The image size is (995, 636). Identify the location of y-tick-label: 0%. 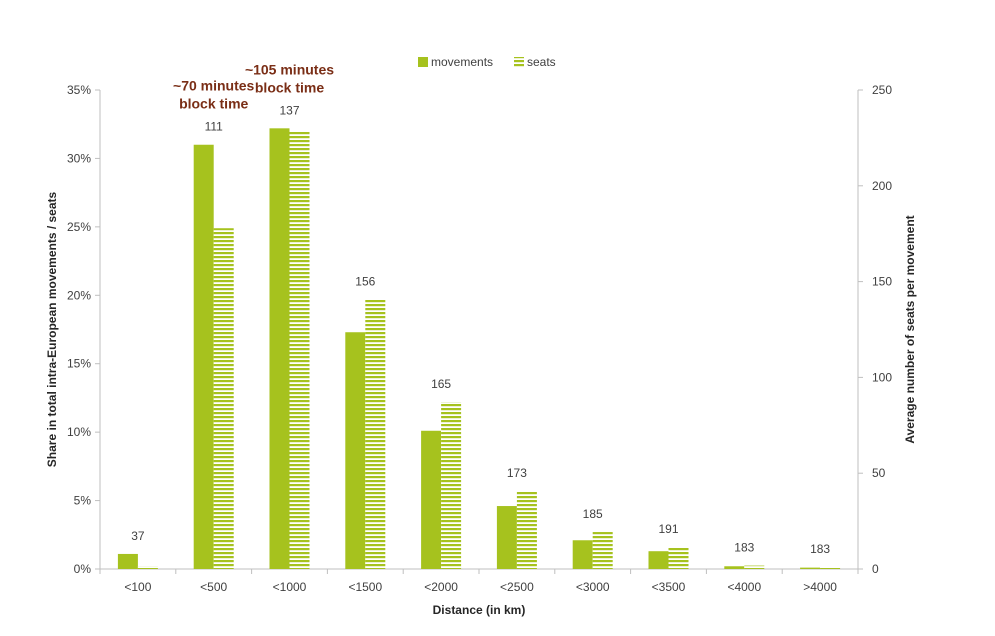
(83, 569).